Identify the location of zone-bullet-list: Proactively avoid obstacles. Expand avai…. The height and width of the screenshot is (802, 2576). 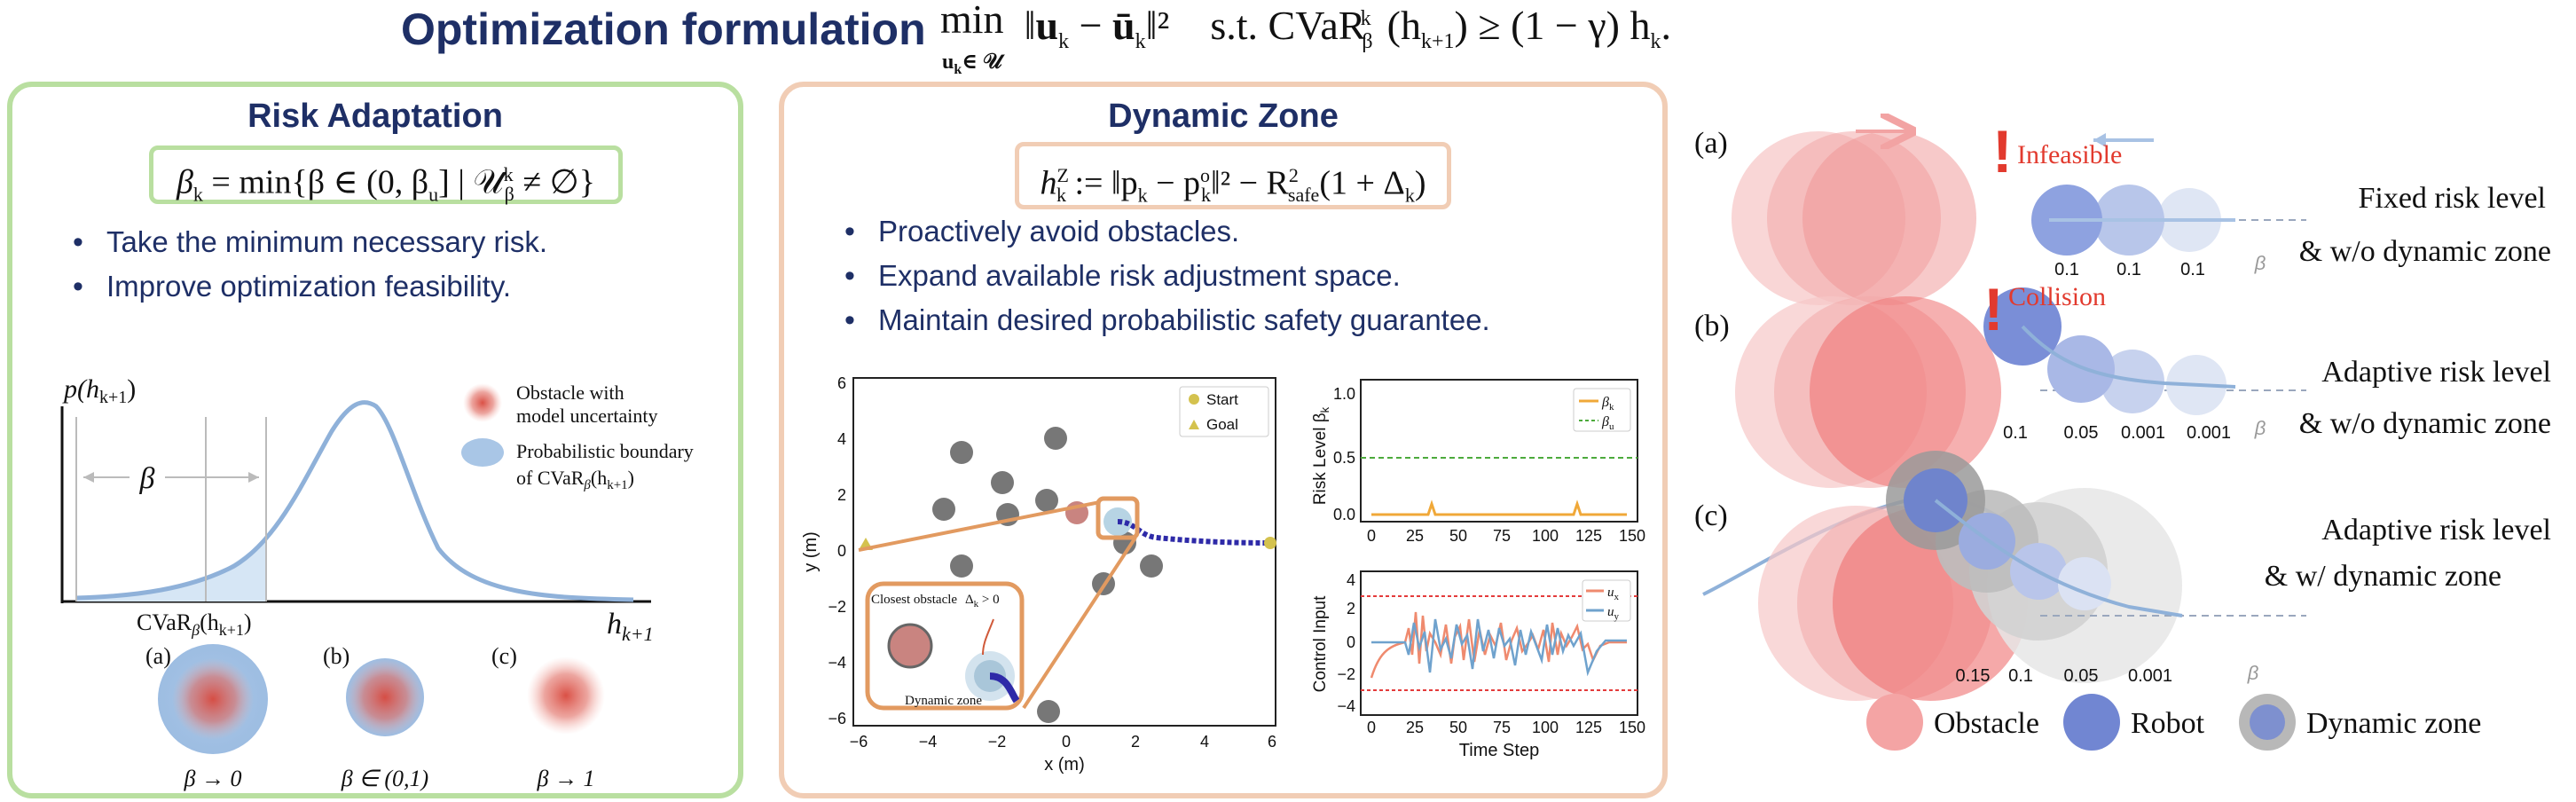
(1163, 275).